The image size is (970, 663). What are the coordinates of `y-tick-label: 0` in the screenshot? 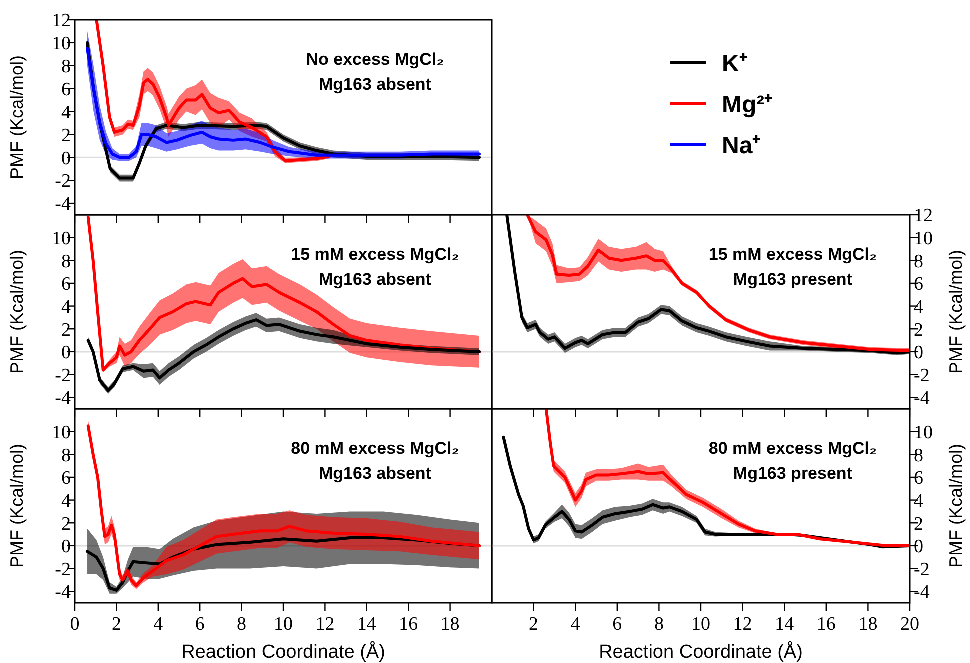 It's located at (66, 159).